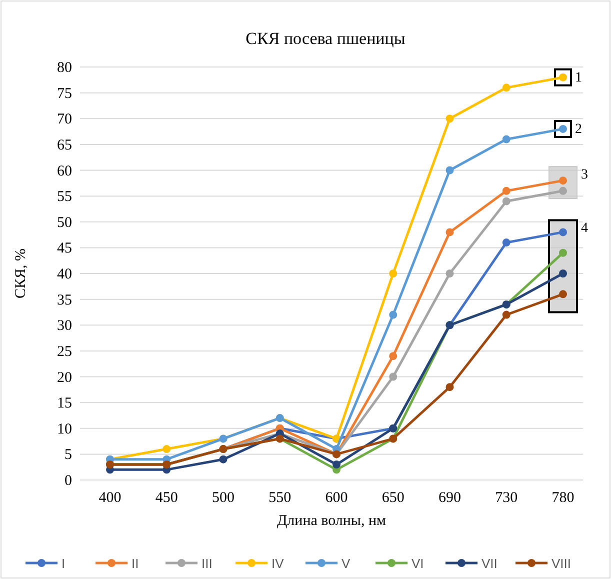 Image resolution: width=611 pixels, height=579 pixels. What do you see at coordinates (207, 563) in the screenshot?
I see `legend-label: III` at bounding box center [207, 563].